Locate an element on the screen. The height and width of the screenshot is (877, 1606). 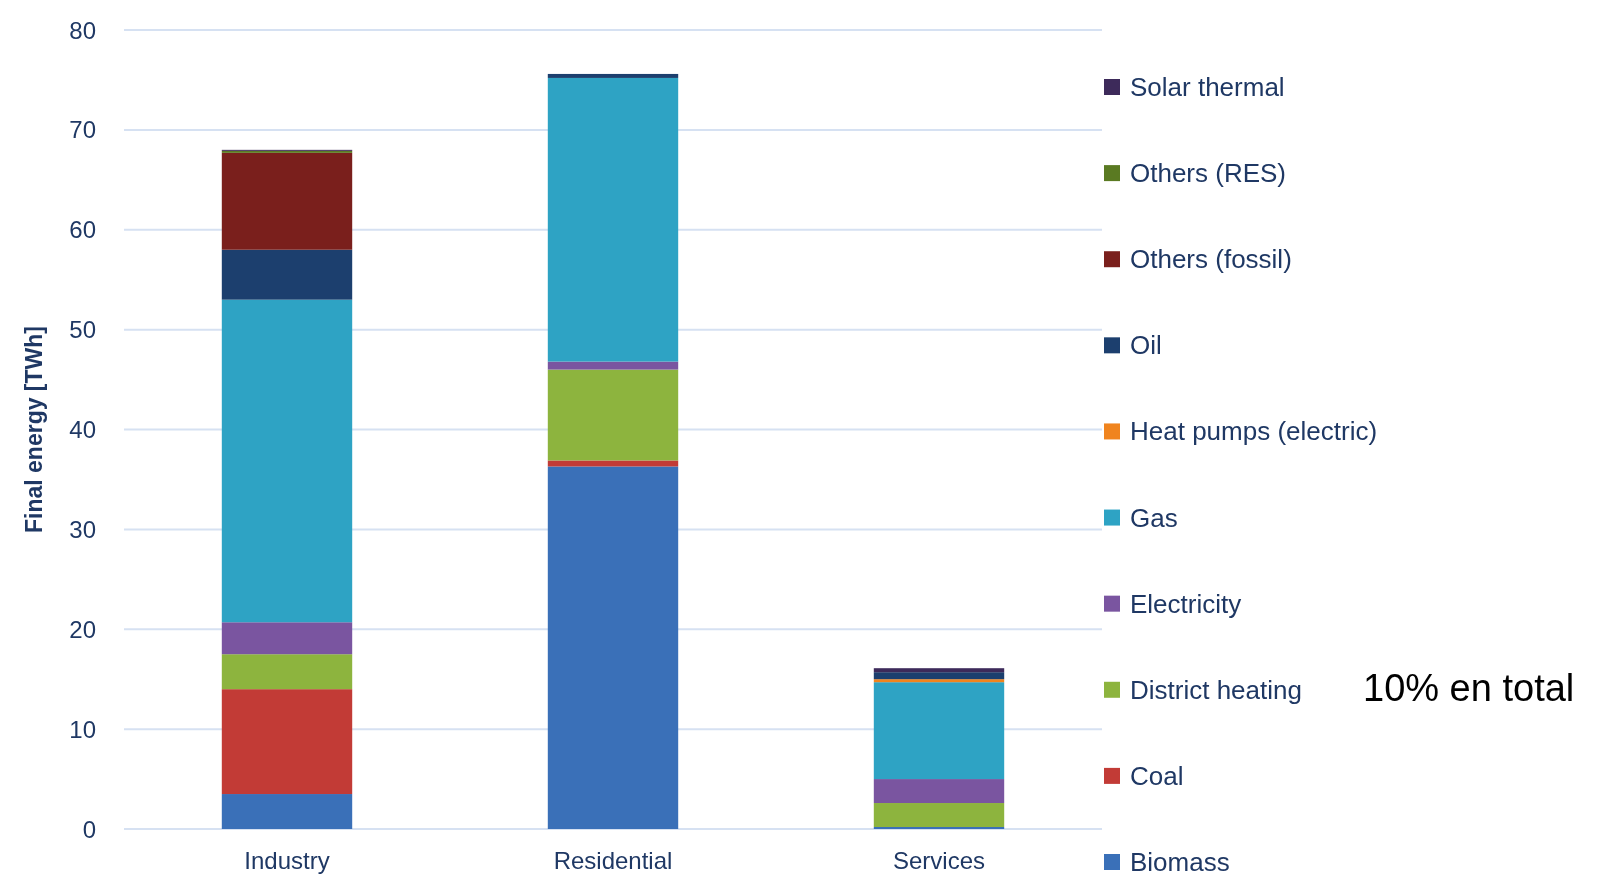
y-tick-label: 50 is located at coordinates (82, 330).